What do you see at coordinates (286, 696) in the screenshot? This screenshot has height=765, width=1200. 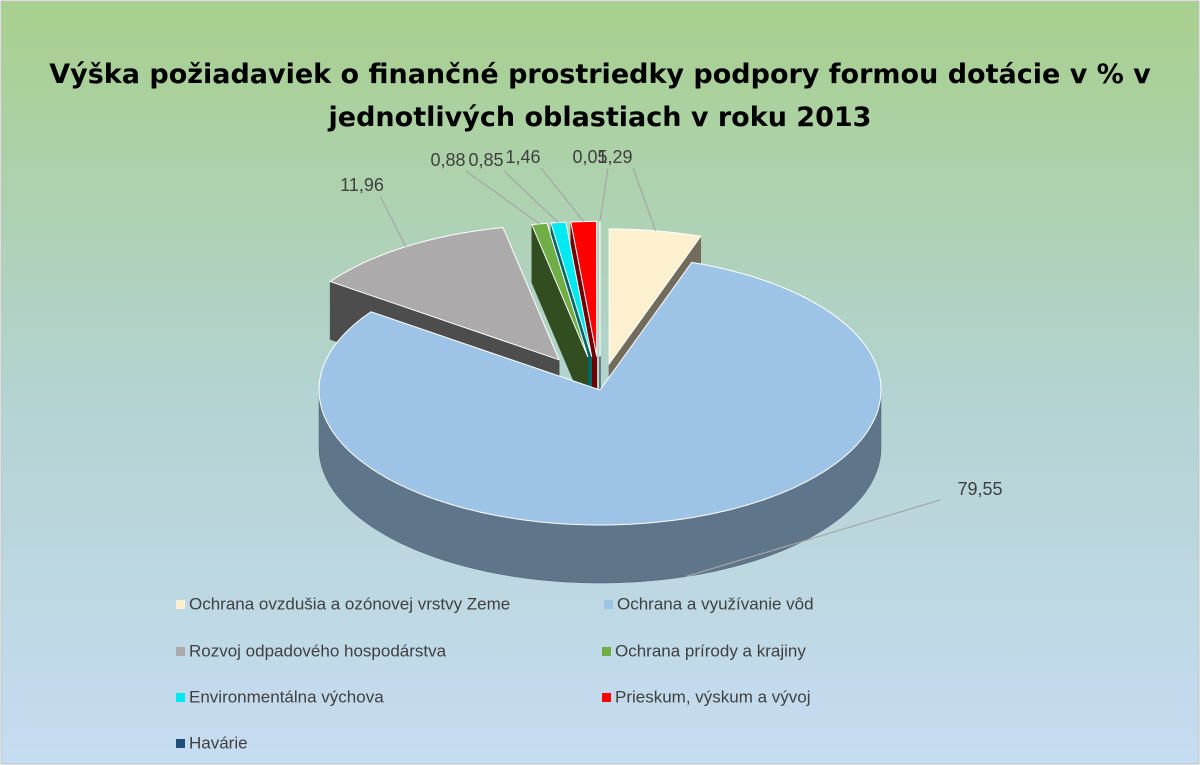 I see `legend-label: Environmentálna výchova` at bounding box center [286, 696].